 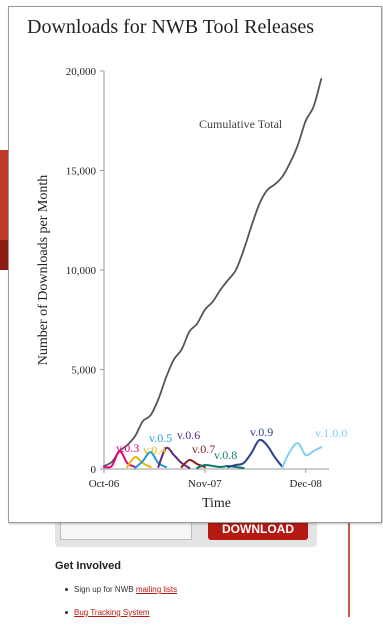 I want to click on list-item: Bug Tracking System, so click(x=121, y=612).